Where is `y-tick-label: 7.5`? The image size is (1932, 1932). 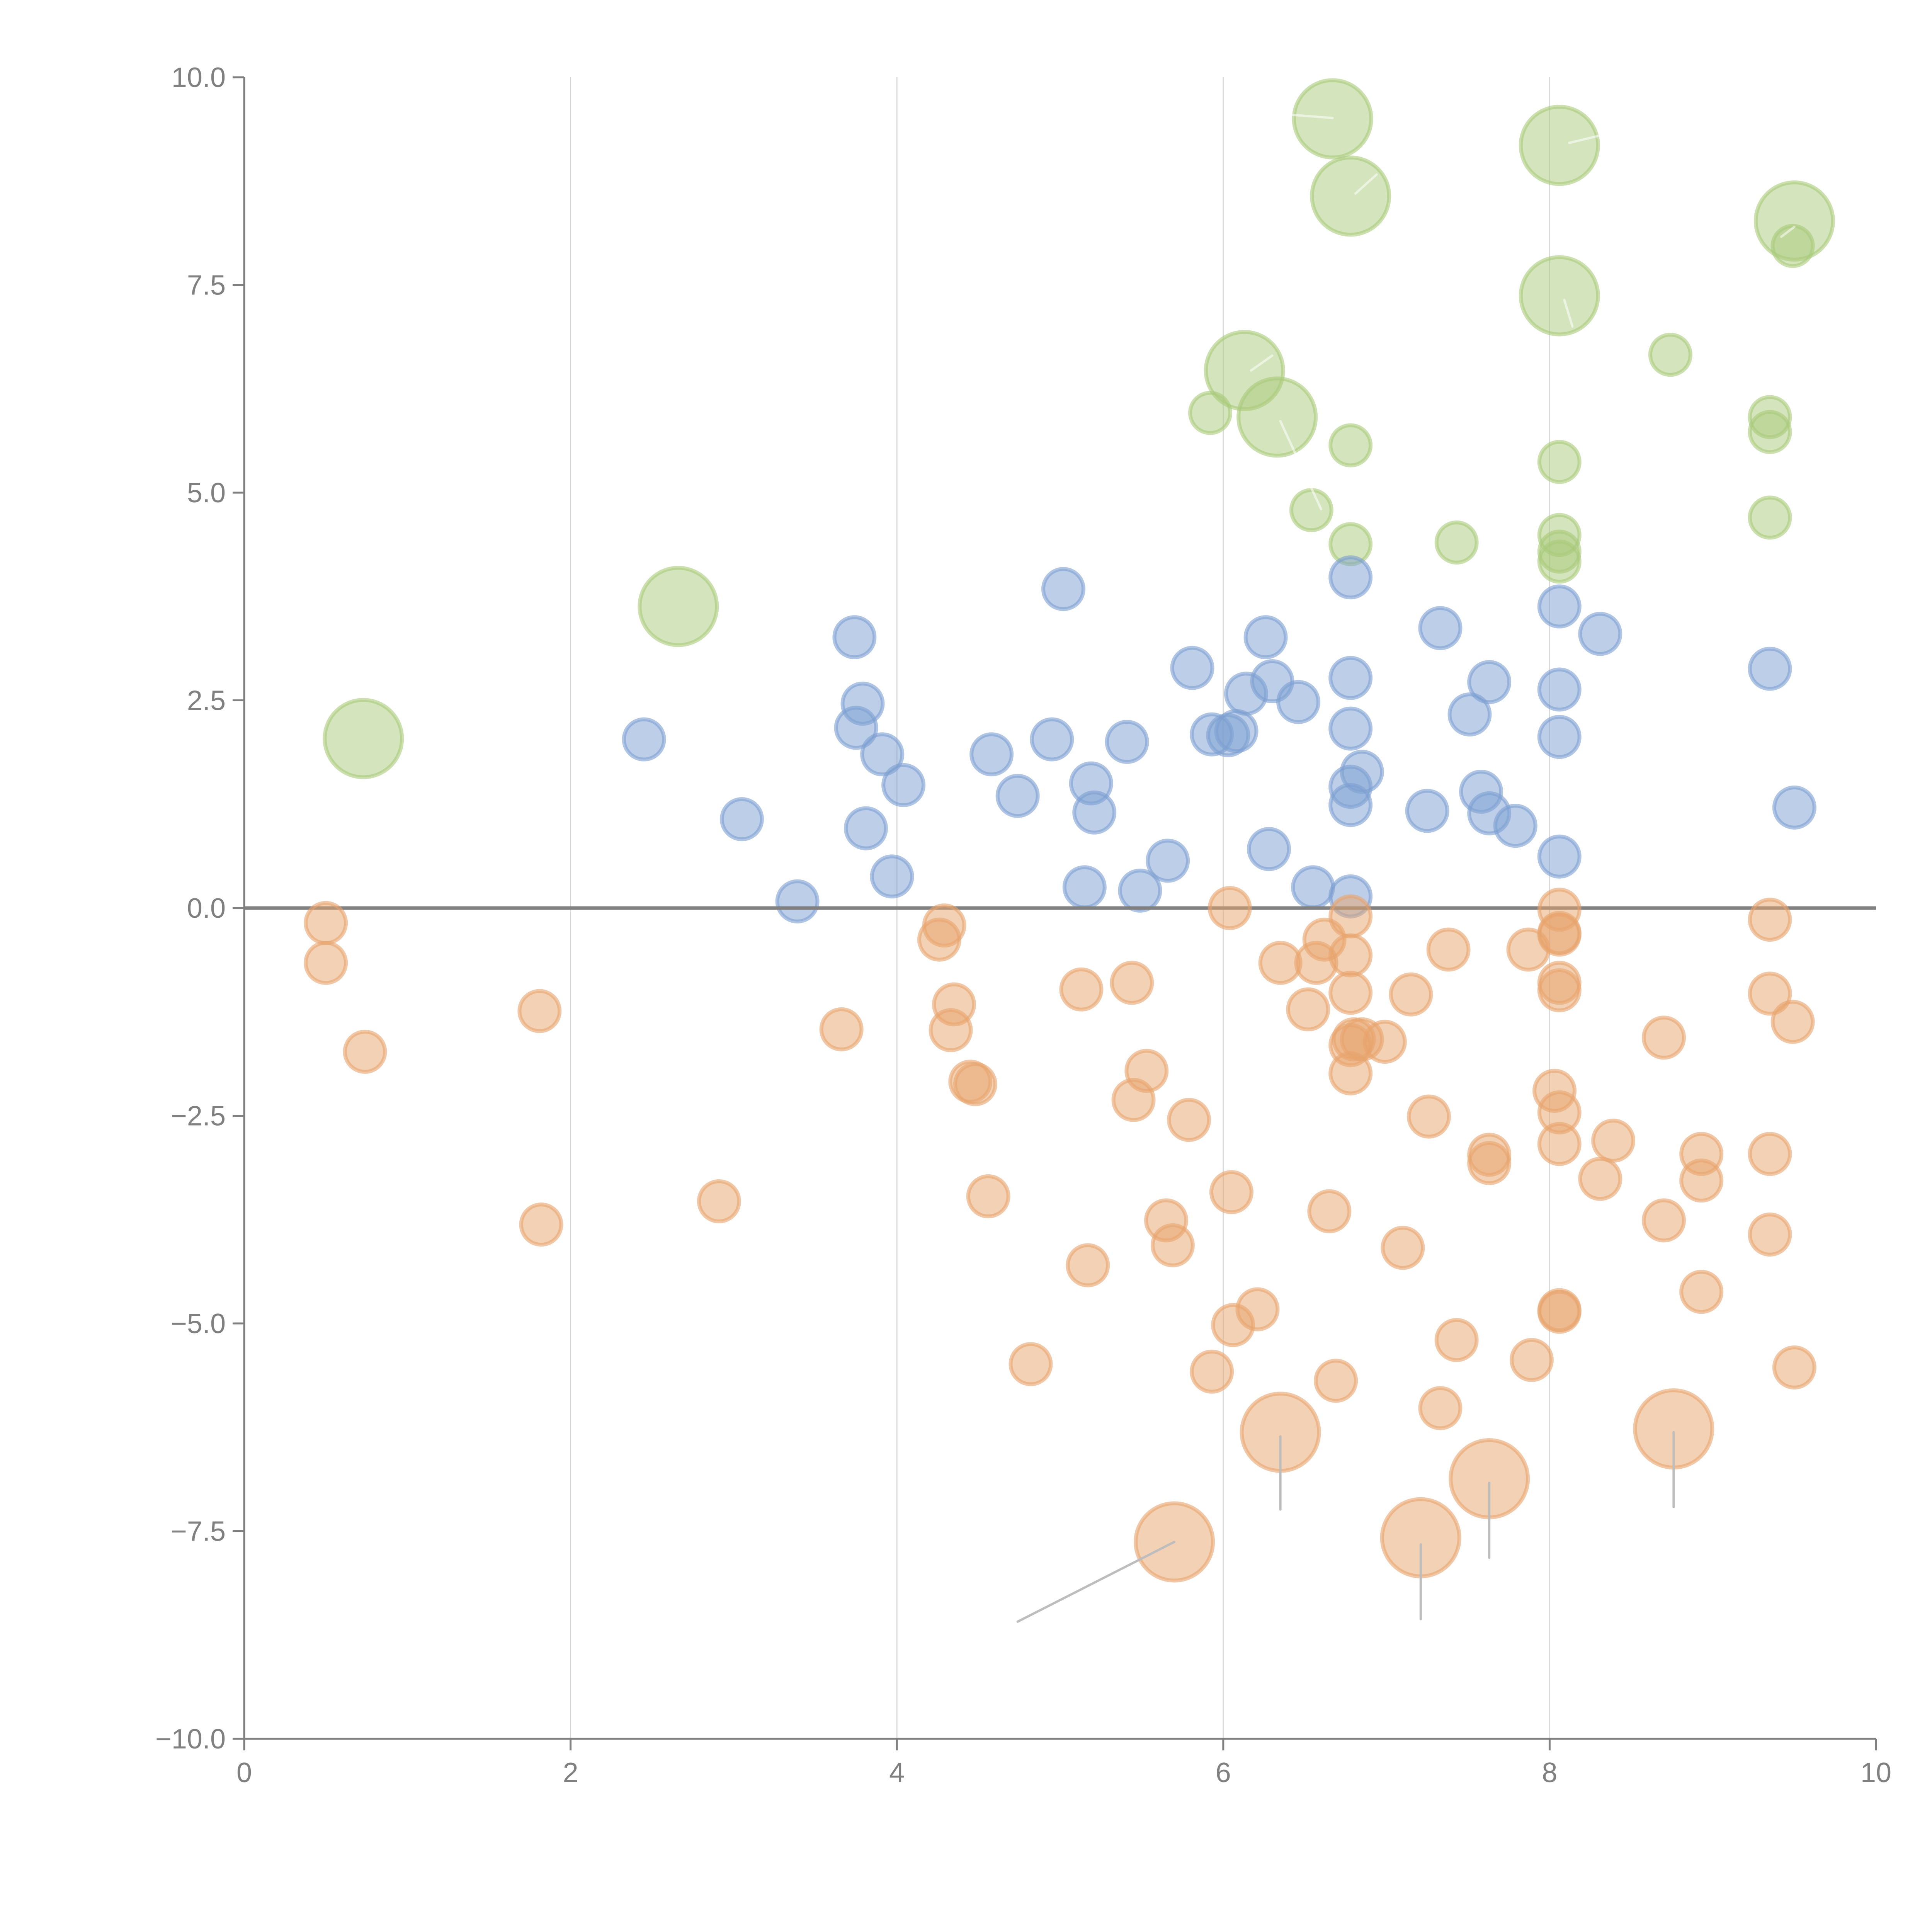
y-tick-label: 7.5 is located at coordinates (207, 285).